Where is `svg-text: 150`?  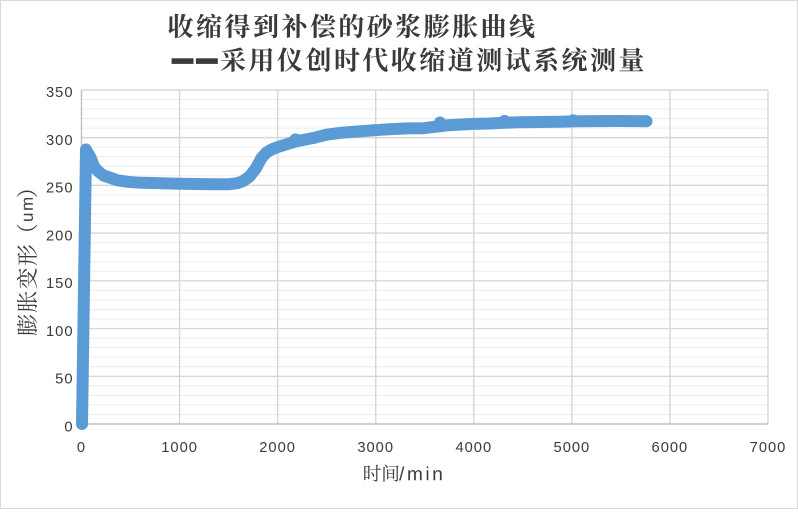
svg-text: 150 is located at coordinates (60, 284).